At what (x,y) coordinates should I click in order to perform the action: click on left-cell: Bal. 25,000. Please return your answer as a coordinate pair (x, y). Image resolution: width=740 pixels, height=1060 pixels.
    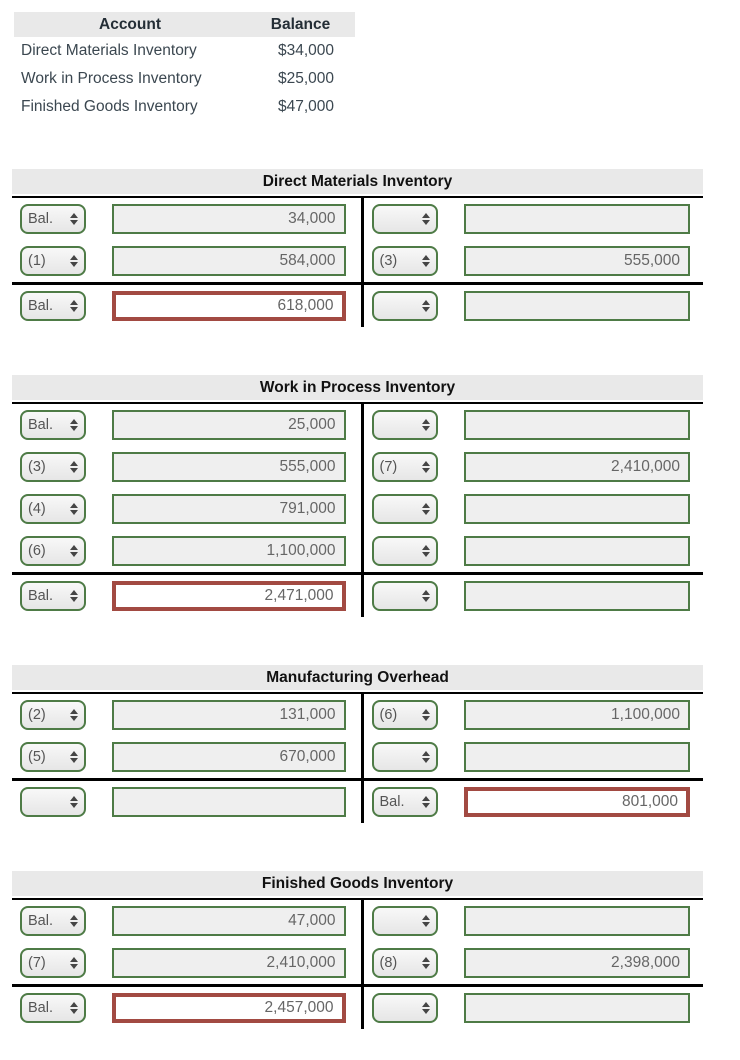
    Looking at the image, I should click on (185, 425).